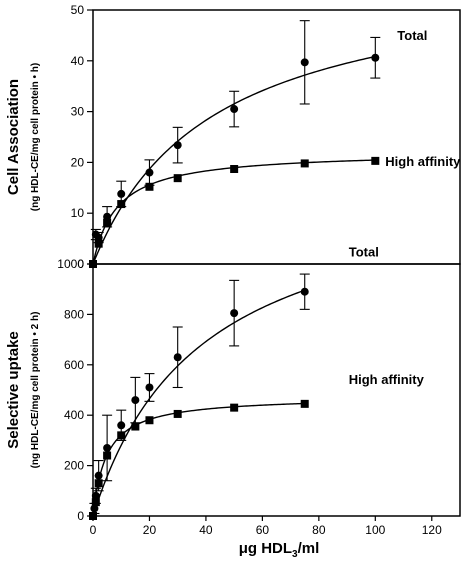  I want to click on y-tick-label-lower: 200, so click(74, 466).